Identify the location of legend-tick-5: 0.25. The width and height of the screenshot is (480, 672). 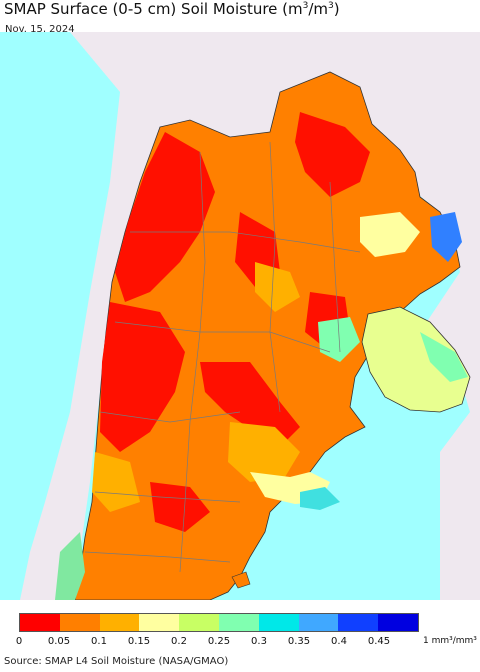
(219, 641).